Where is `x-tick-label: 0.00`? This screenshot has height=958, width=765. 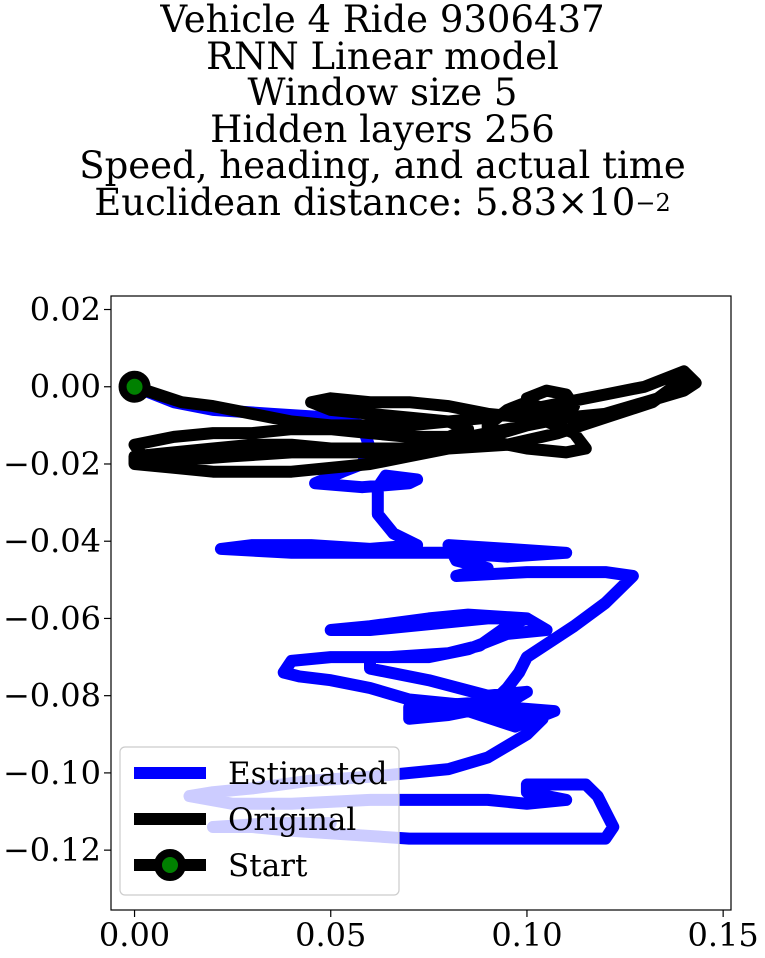
x-tick-label: 0.00 is located at coordinates (134, 935).